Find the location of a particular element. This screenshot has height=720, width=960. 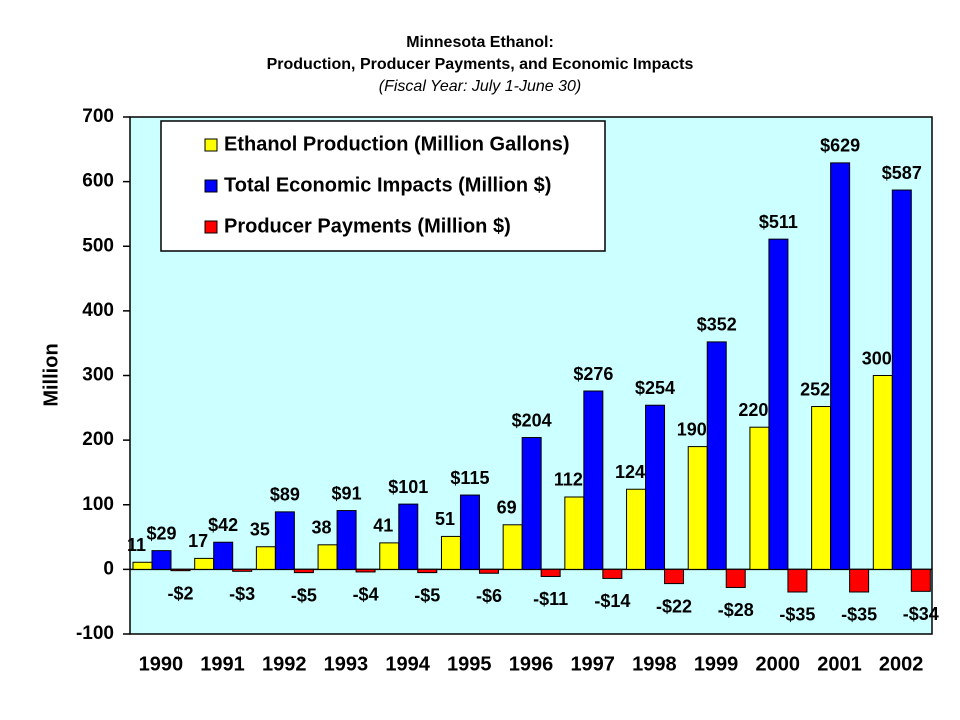

data-label: -$2 is located at coordinates (180, 593).